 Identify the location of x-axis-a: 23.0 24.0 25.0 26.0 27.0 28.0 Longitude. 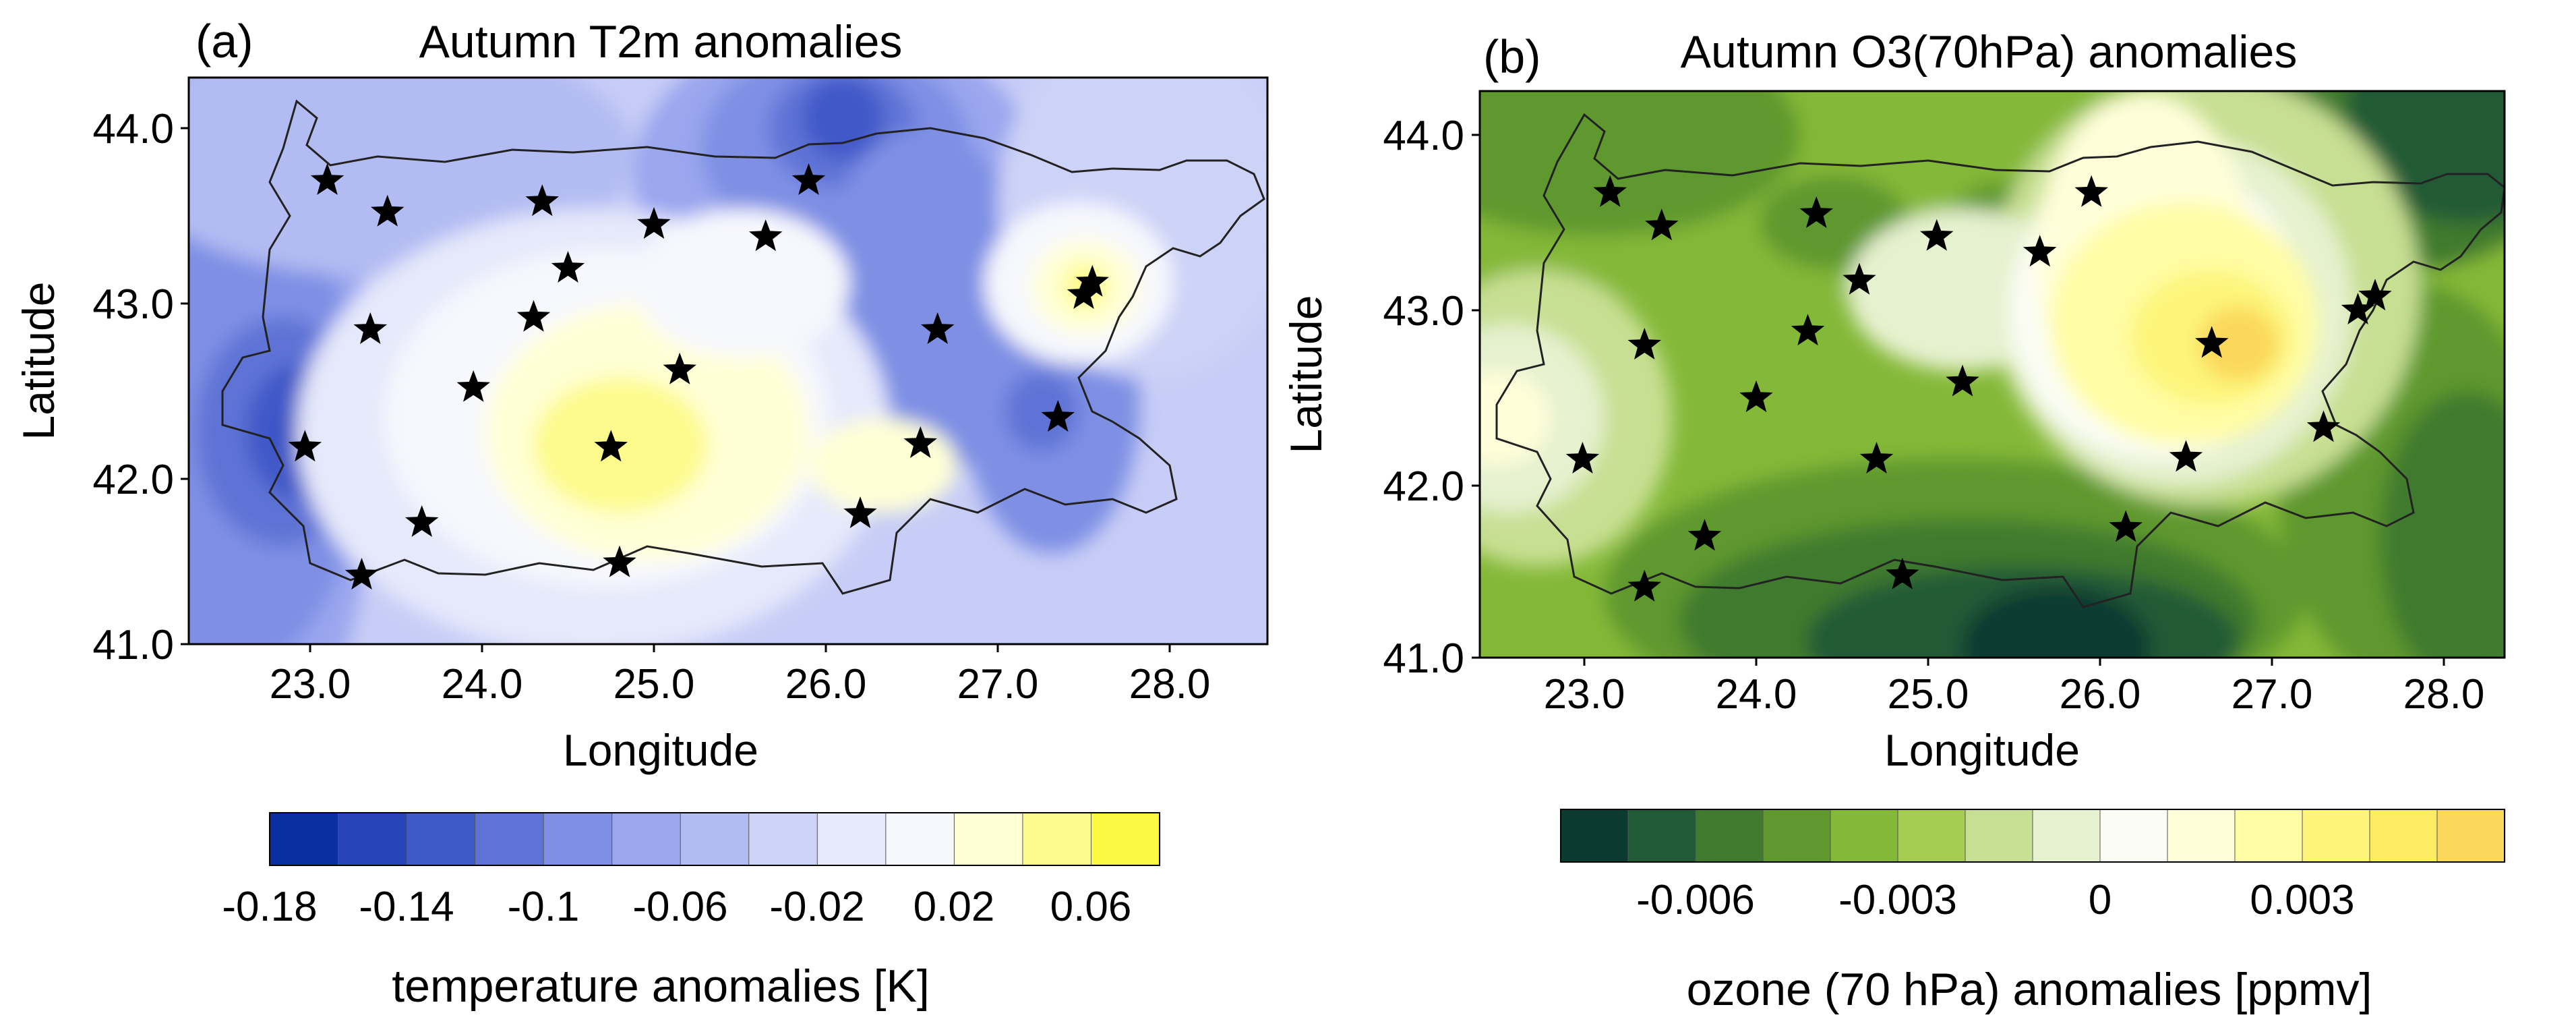
(740, 709).